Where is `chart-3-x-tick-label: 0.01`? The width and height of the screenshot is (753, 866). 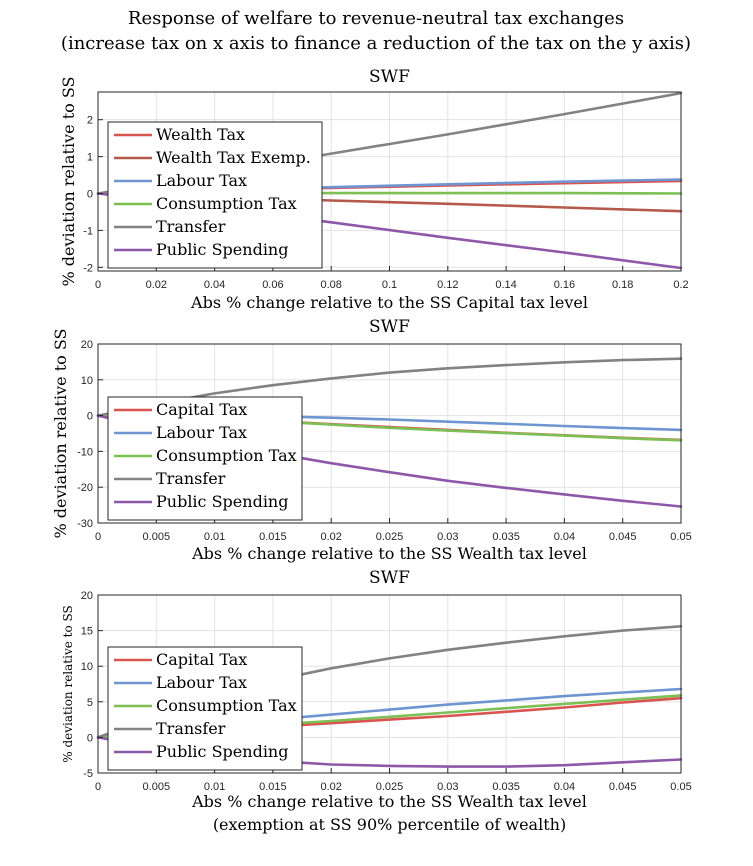
chart-3-x-tick-label: 0.01 is located at coordinates (214, 787).